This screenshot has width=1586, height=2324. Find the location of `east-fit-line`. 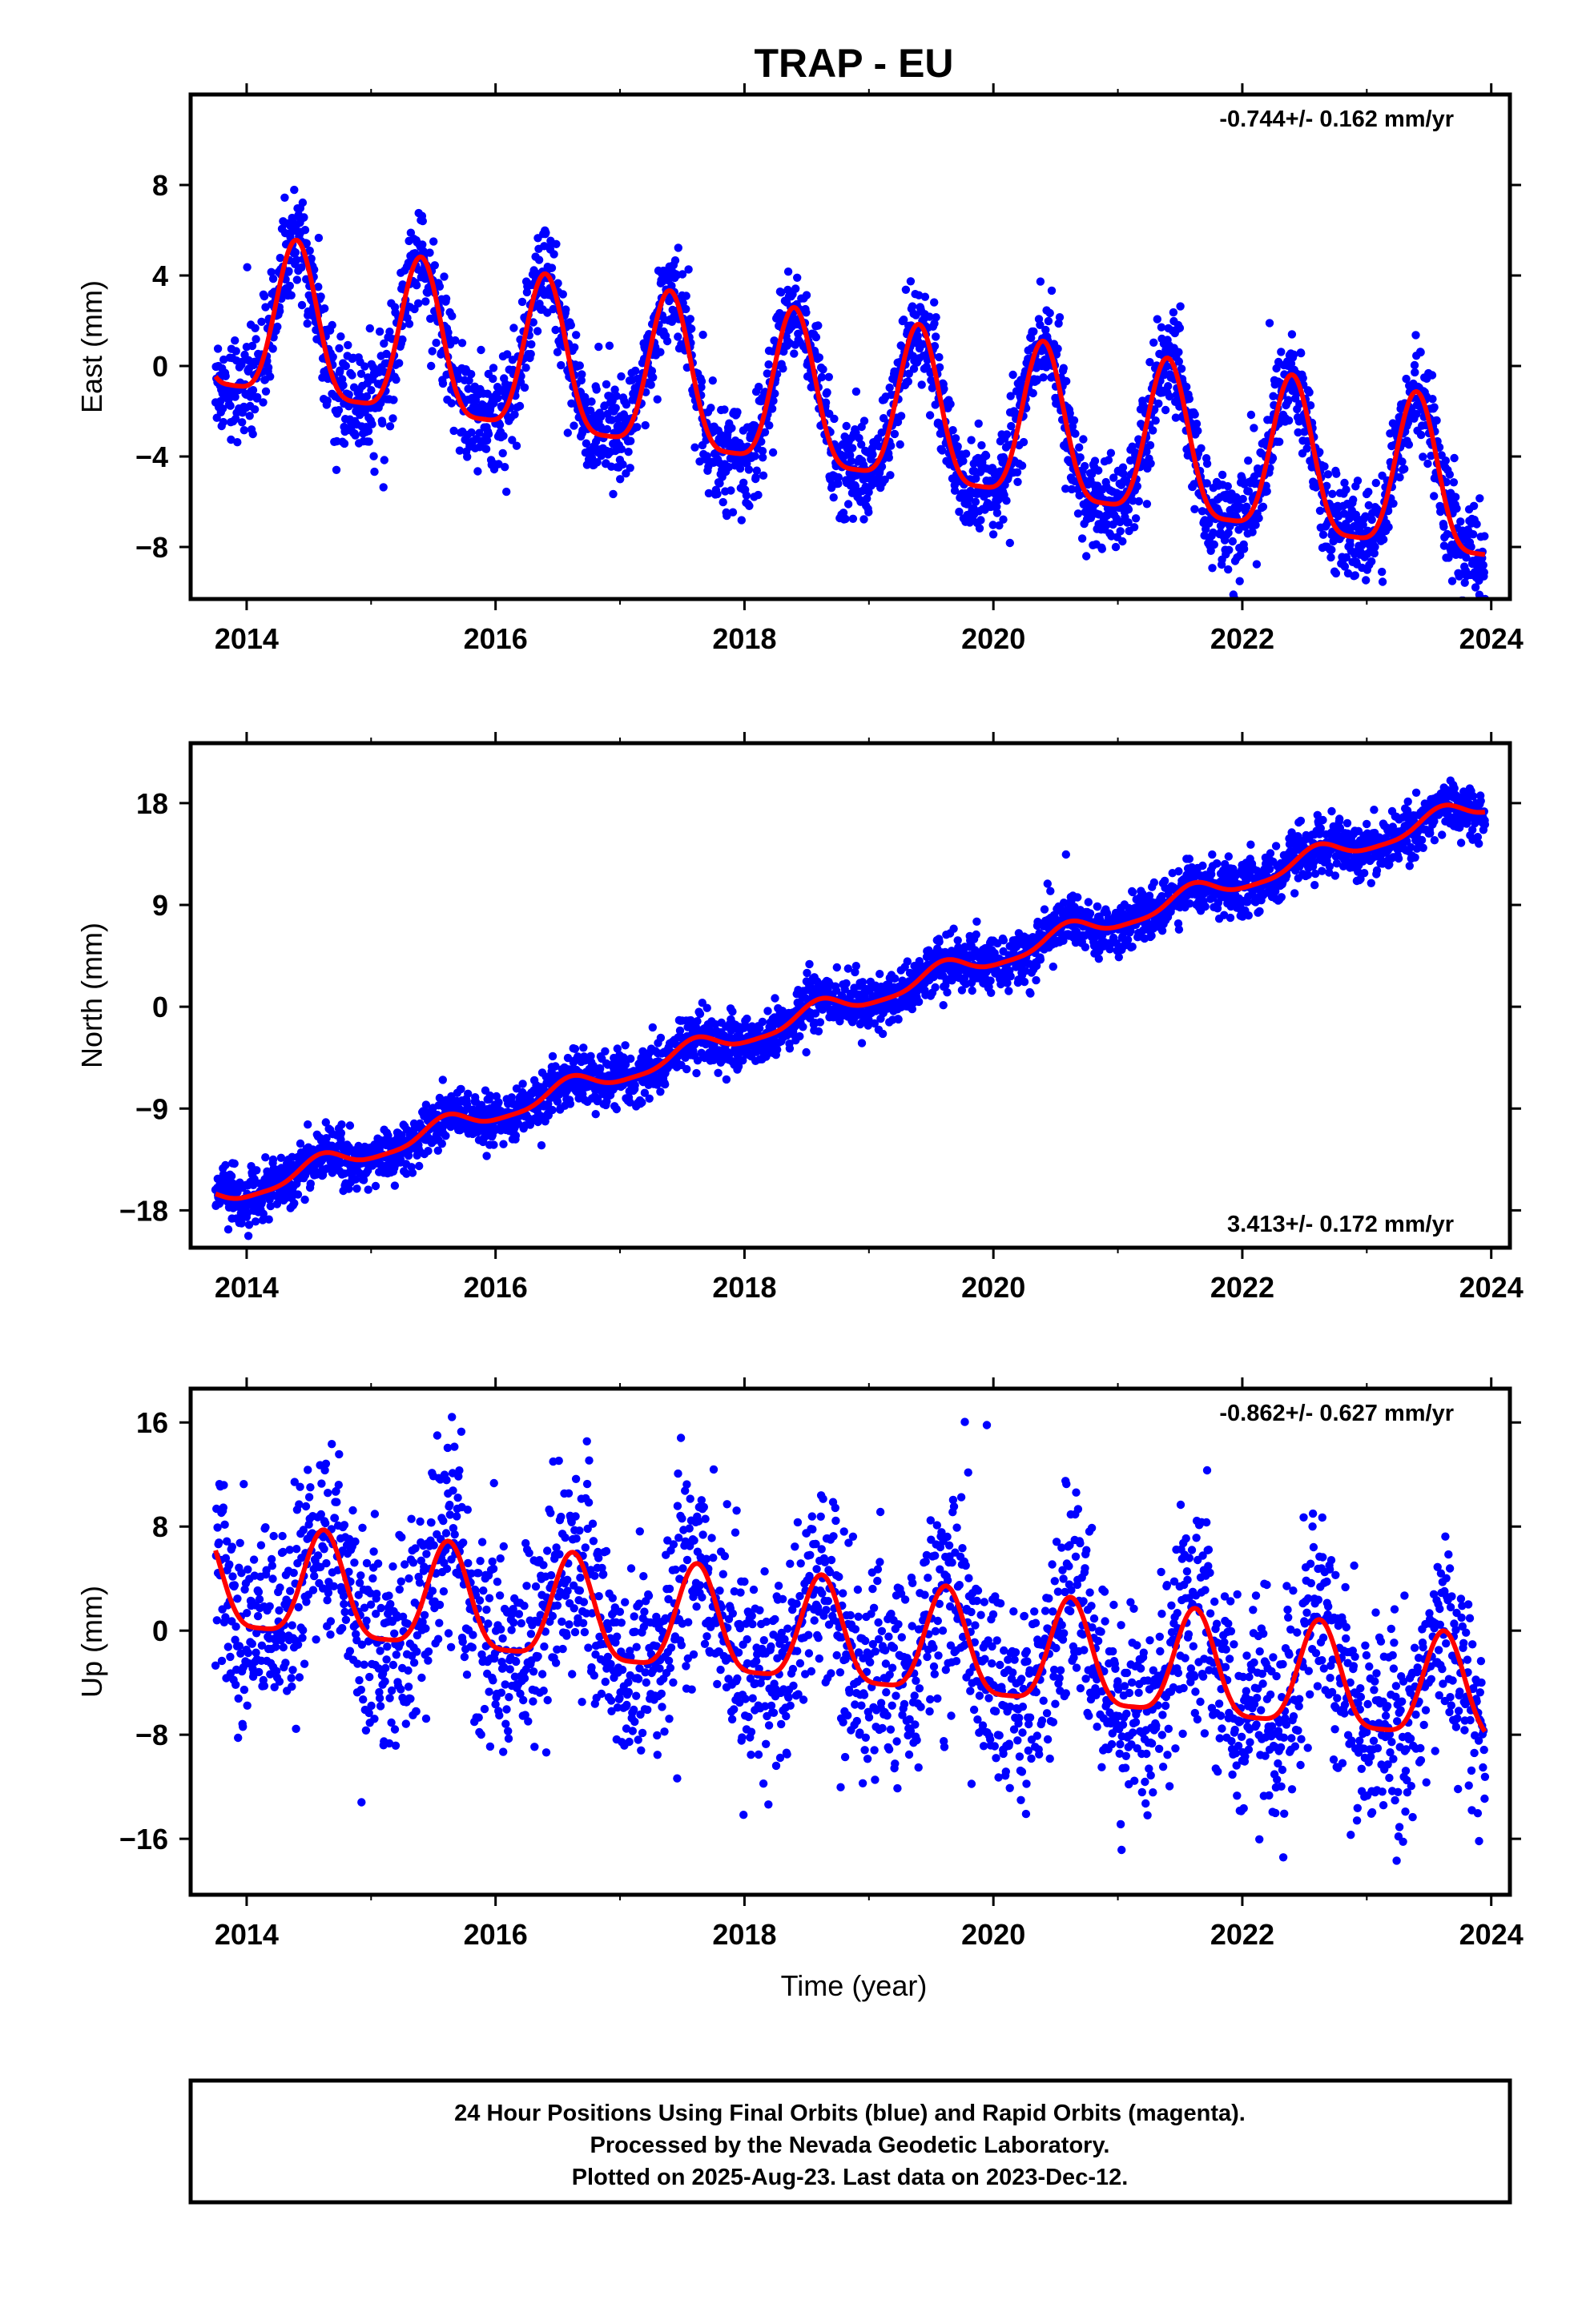

east-fit-line is located at coordinates (849, 397).